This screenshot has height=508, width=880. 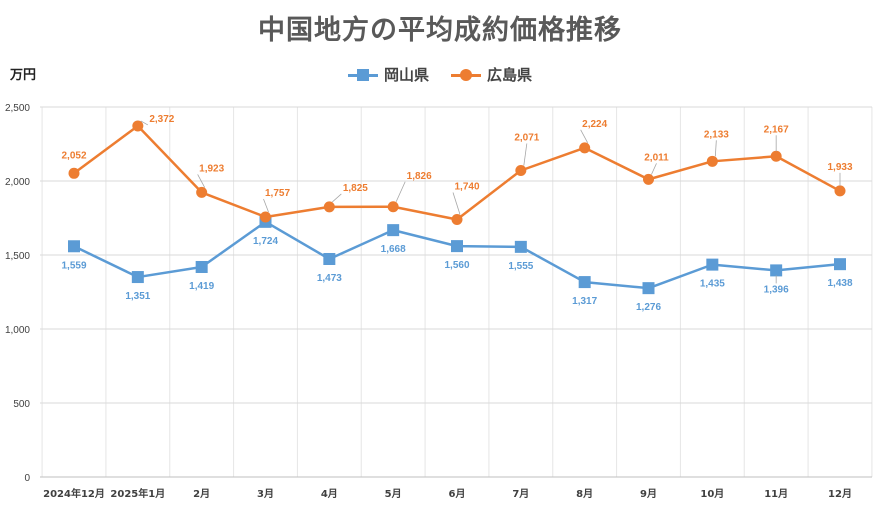 What do you see at coordinates (648, 494) in the screenshot?
I see `x-tick-label: 9月` at bounding box center [648, 494].